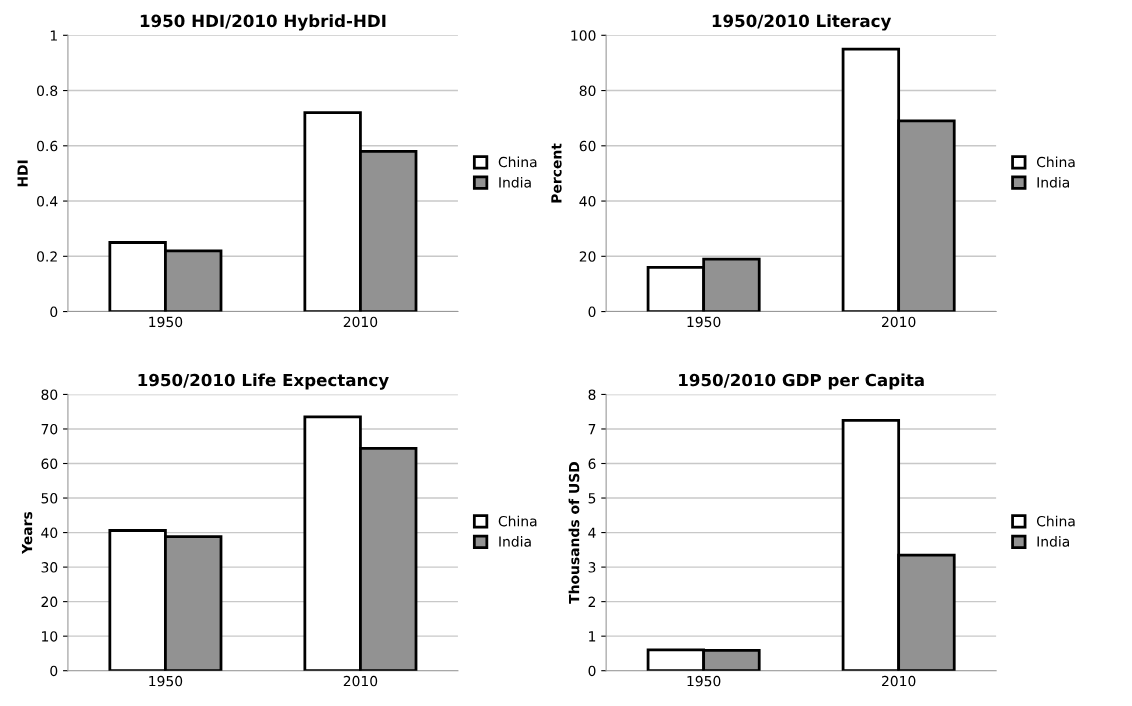  Describe the element at coordinates (27, 533) in the screenshot. I see `y-axis-title: Years` at that location.